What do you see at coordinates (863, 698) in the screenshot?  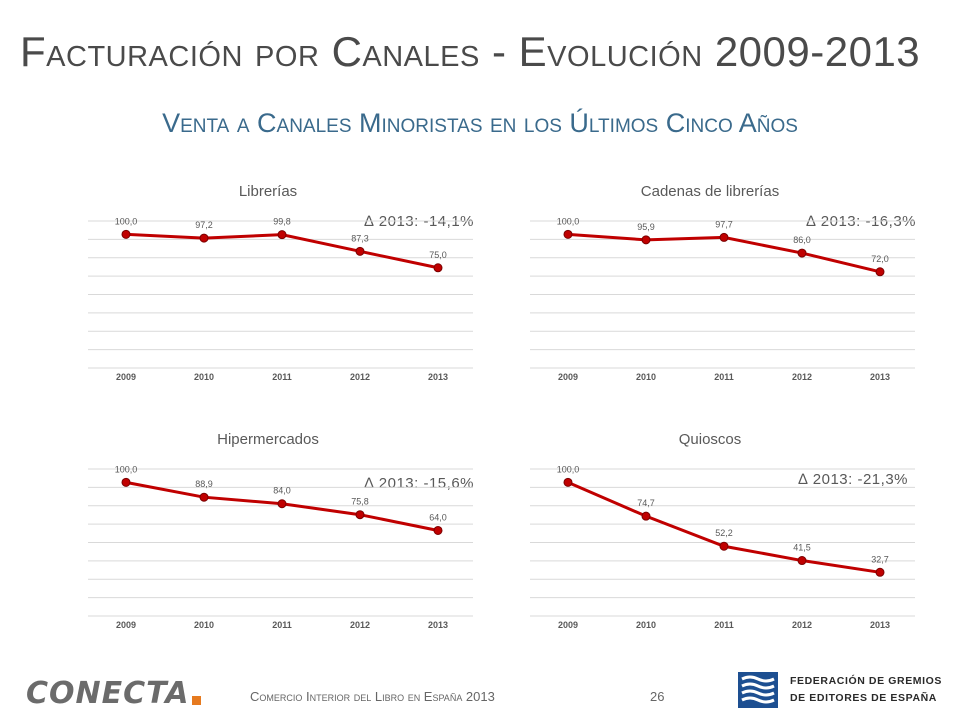 I see `federacion-logo-line2: DE EDITORES DE ESPAÑA` at bounding box center [863, 698].